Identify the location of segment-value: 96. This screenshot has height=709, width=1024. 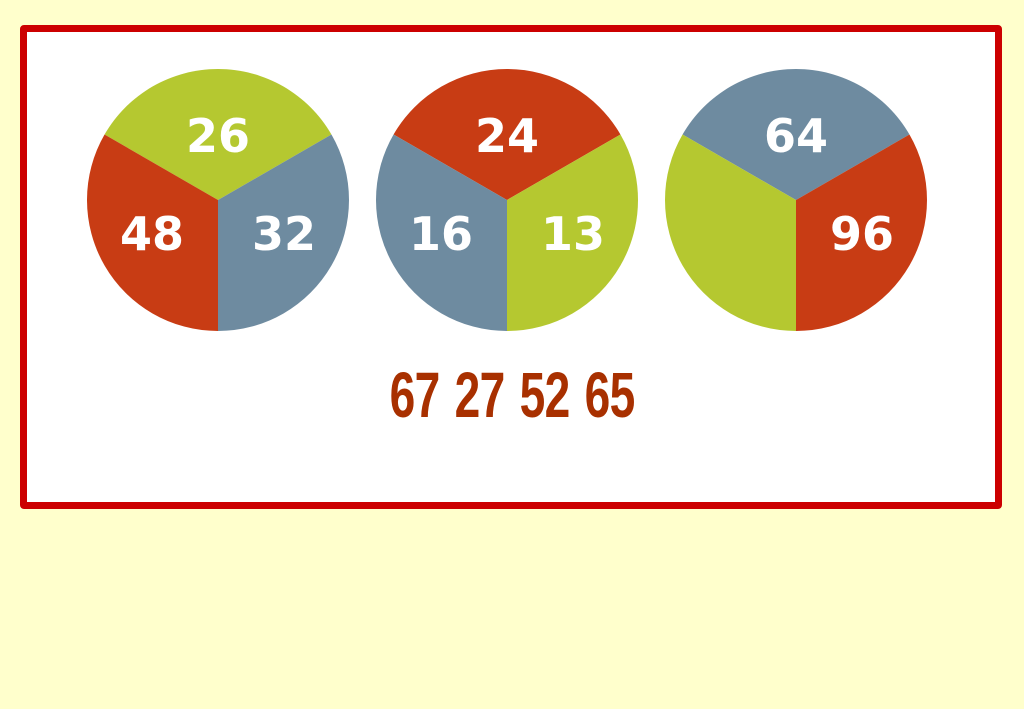
(862, 234).